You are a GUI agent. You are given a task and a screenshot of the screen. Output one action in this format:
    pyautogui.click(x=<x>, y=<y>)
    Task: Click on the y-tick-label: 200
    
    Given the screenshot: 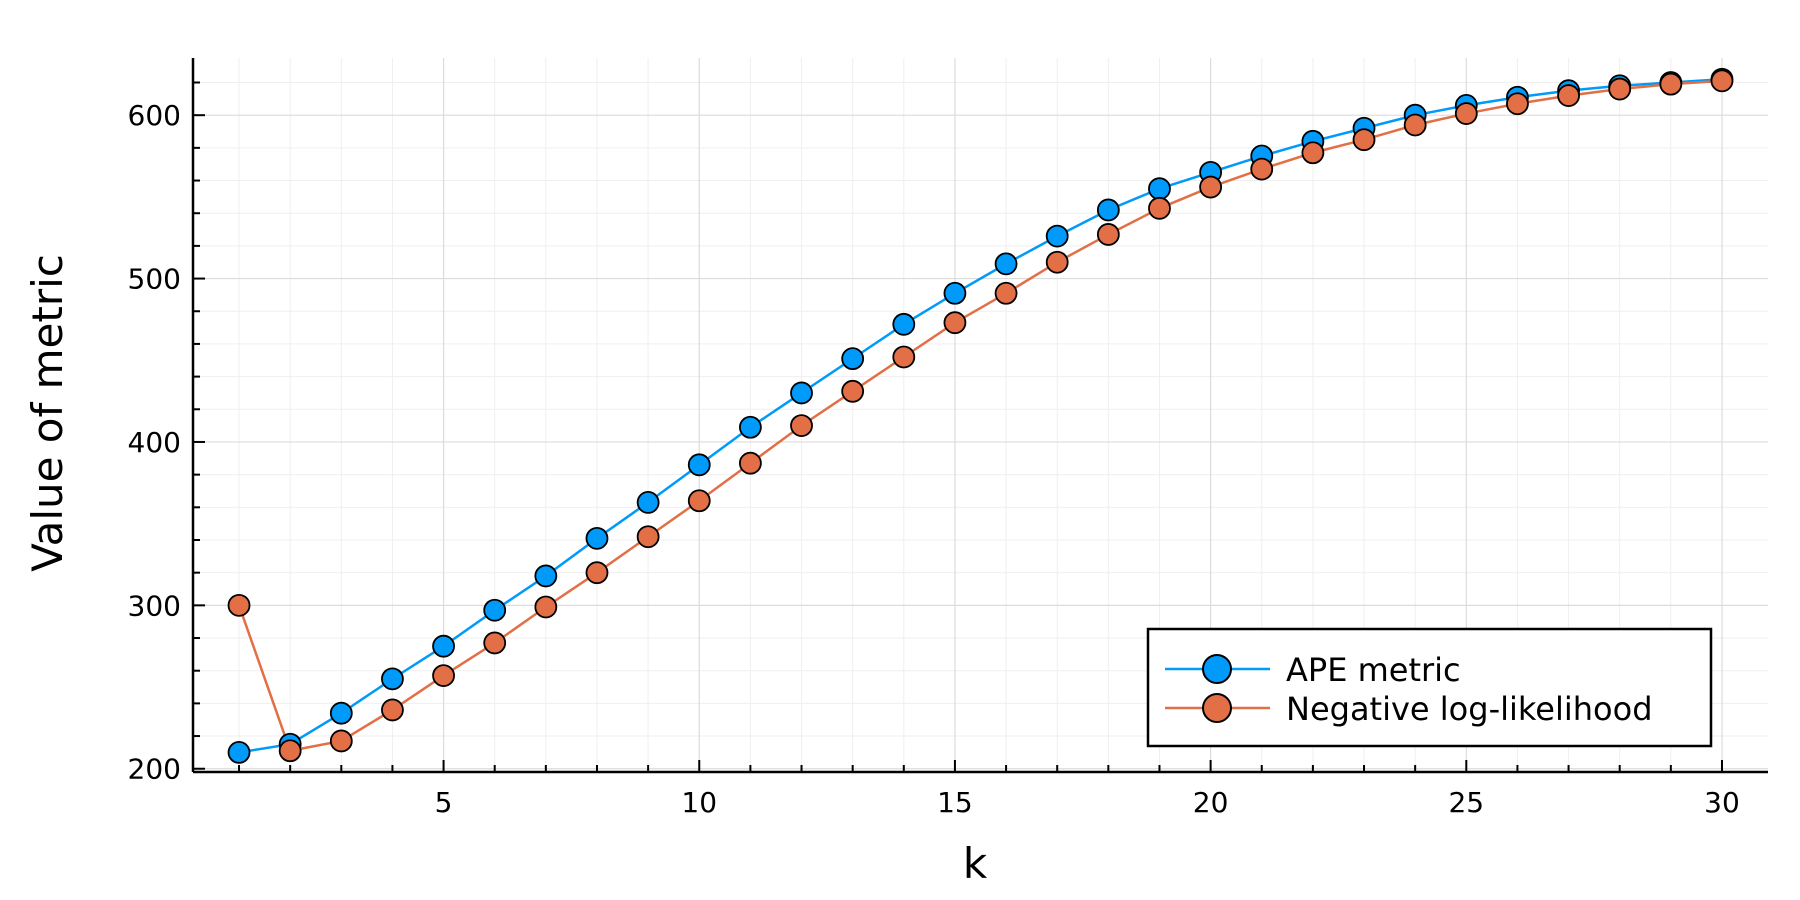 What is the action you would take?
    pyautogui.click(x=154, y=769)
    